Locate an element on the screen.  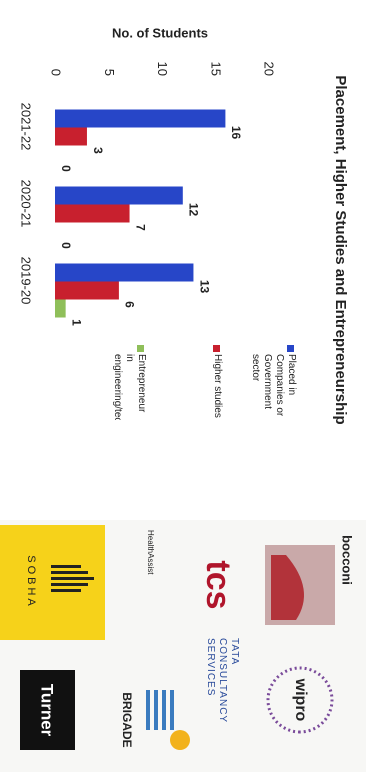
legend-label: Higher studies is located at coordinates (217, 386).